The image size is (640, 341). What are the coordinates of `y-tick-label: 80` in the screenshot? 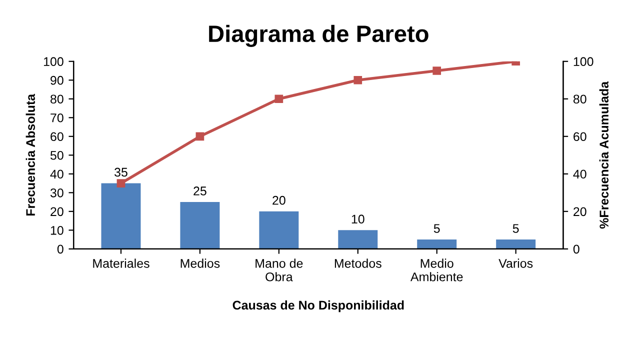 It's located at (57, 99).